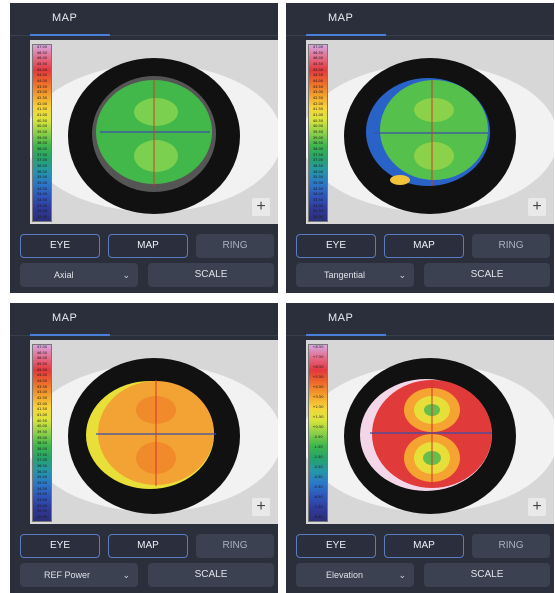  What do you see at coordinates (318, 407) in the screenshot?
I see `scale-tick-label: +2.50` at bounding box center [318, 407].